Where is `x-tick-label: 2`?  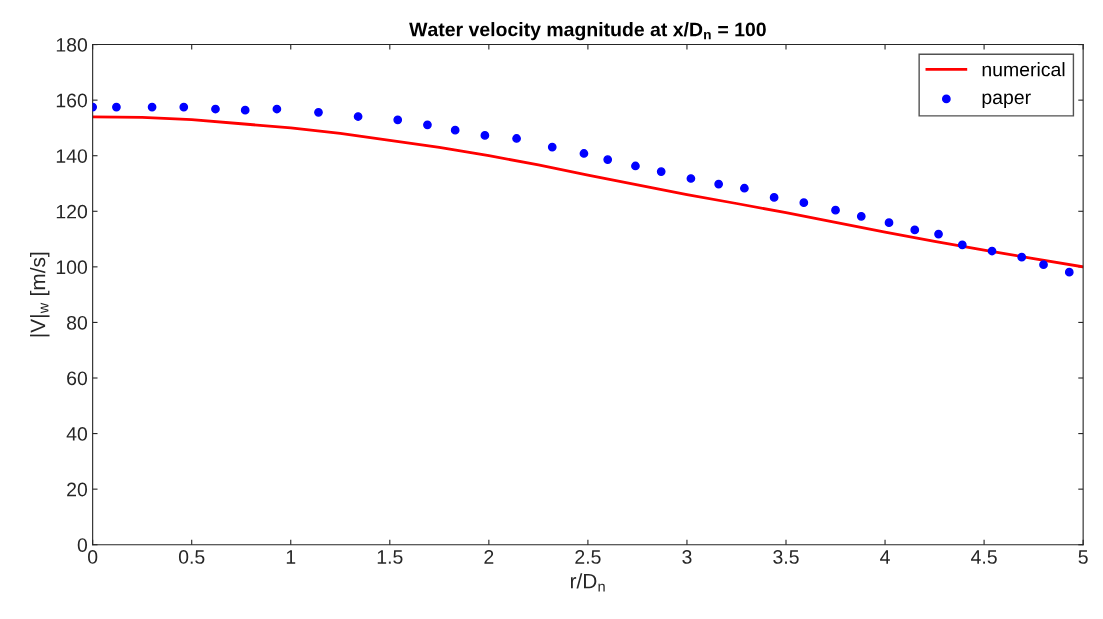
x-tick-label: 2 is located at coordinates (489, 557).